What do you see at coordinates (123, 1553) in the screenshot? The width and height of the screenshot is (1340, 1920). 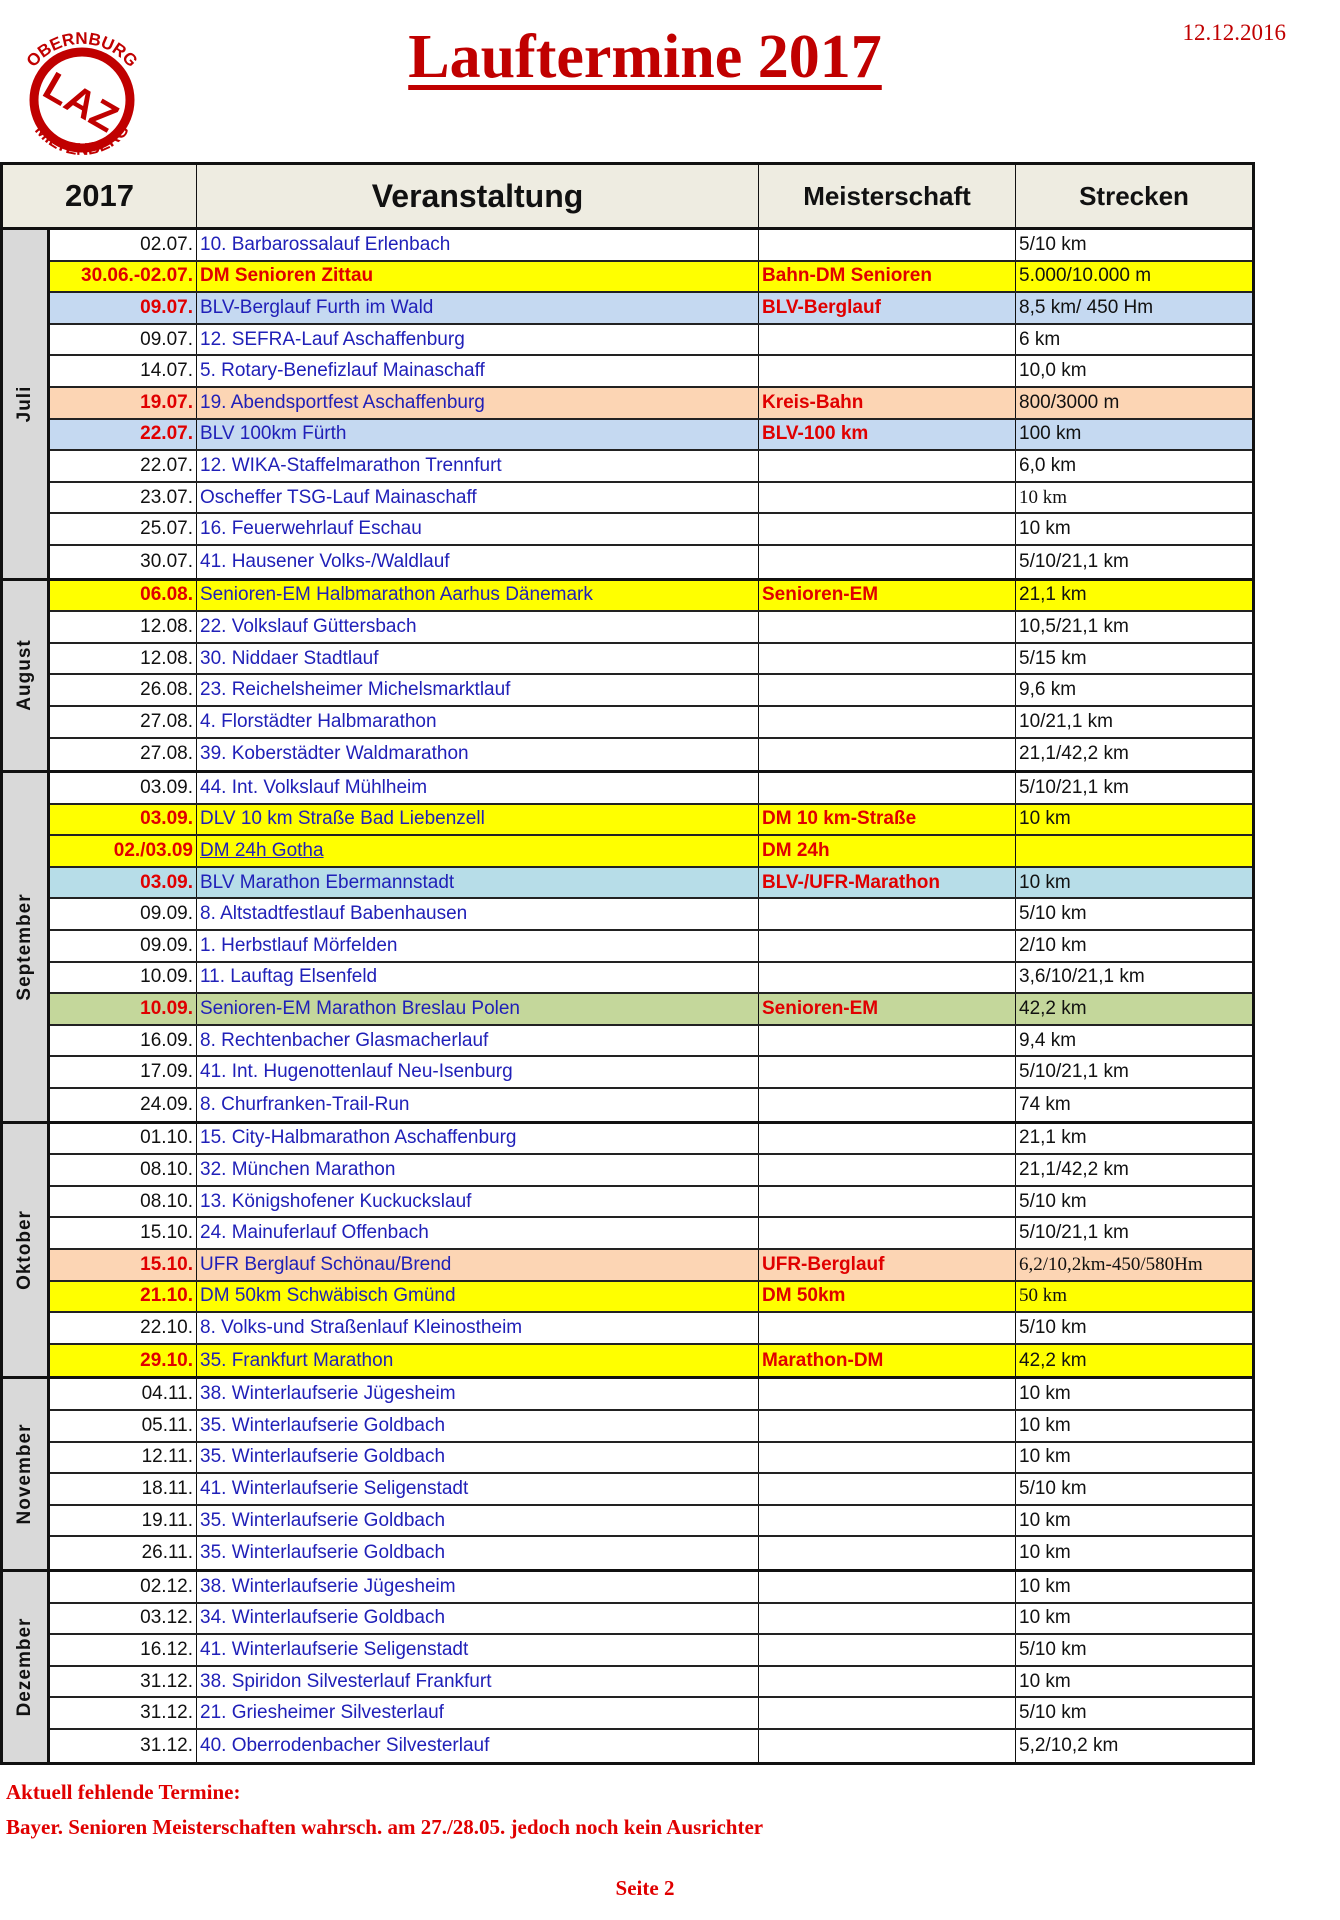 I see `event-date: 26.11.` at bounding box center [123, 1553].